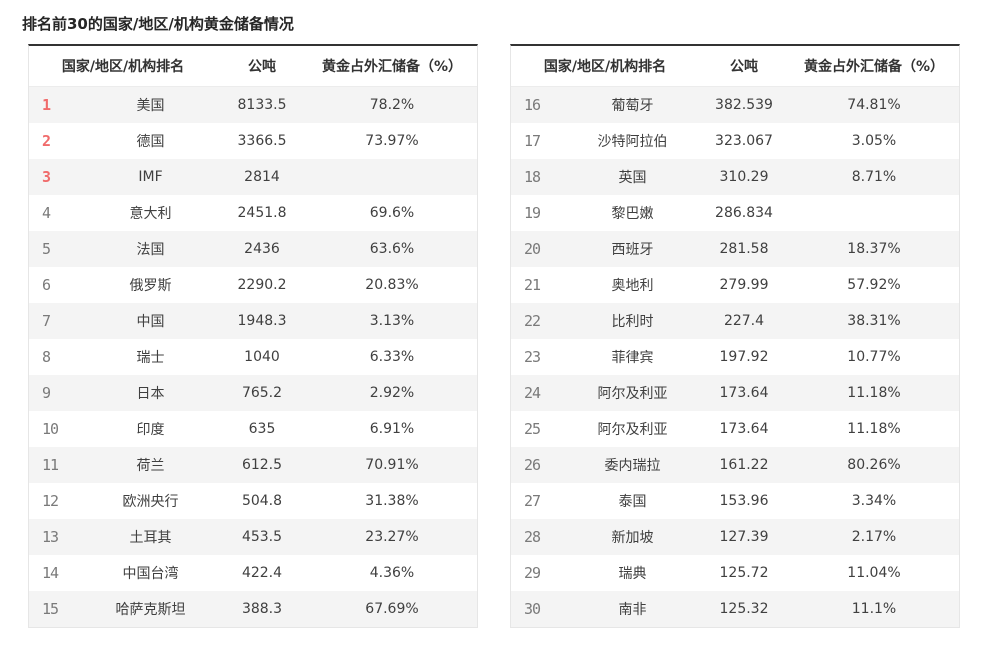 The width and height of the screenshot is (989, 665). Describe the element at coordinates (744, 321) in the screenshot. I see `tonnes-cell: 227.4` at that location.